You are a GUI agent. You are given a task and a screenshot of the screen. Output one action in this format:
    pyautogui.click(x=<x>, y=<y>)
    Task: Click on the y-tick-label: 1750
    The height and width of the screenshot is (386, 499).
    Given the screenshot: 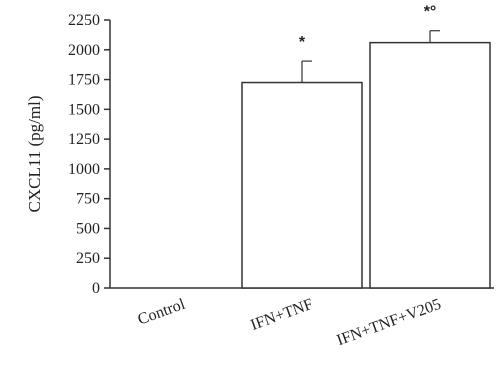 What is the action you would take?
    pyautogui.click(x=84, y=80)
    